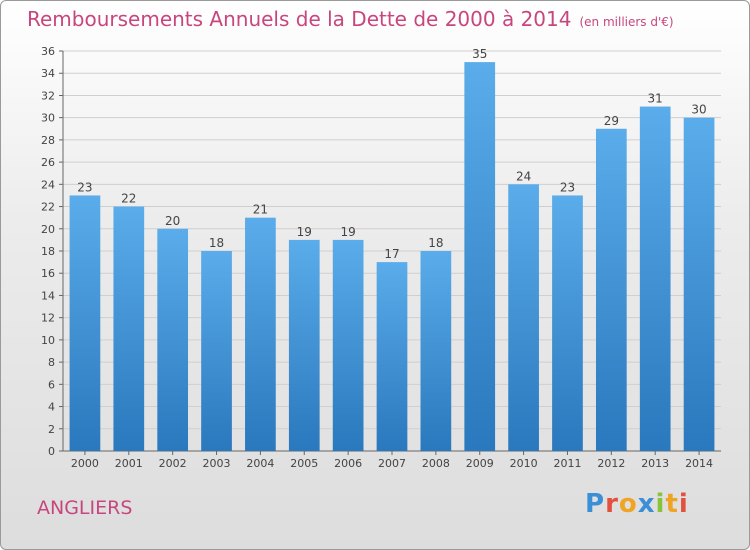 The image size is (750, 550). What do you see at coordinates (348, 463) in the screenshot?
I see `x-tick-label: 2006` at bounding box center [348, 463].